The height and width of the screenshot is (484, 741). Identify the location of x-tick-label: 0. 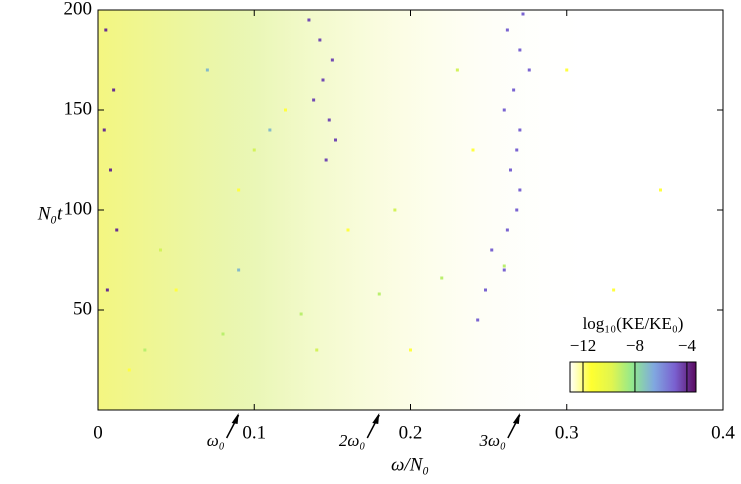
(98, 432).